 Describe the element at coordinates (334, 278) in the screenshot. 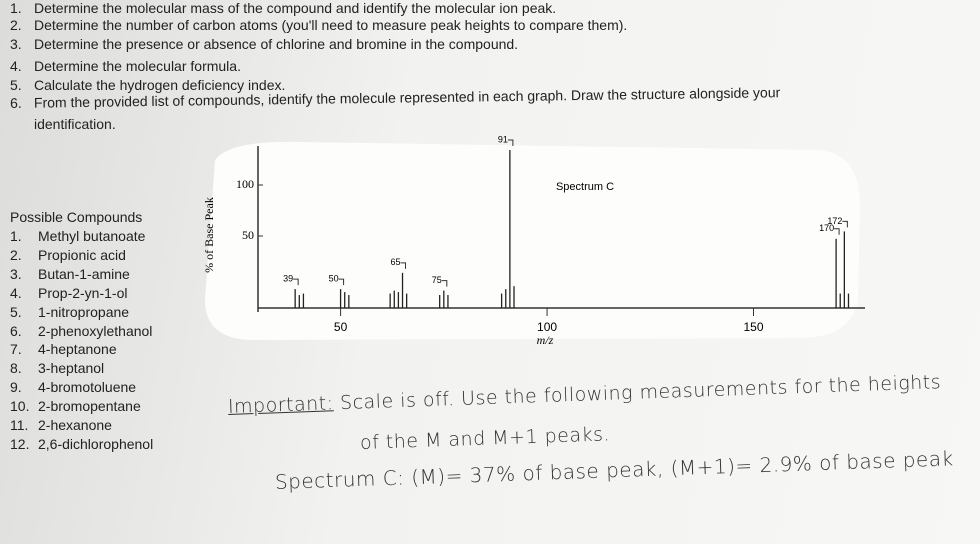

I see `peak-label: 50` at that location.